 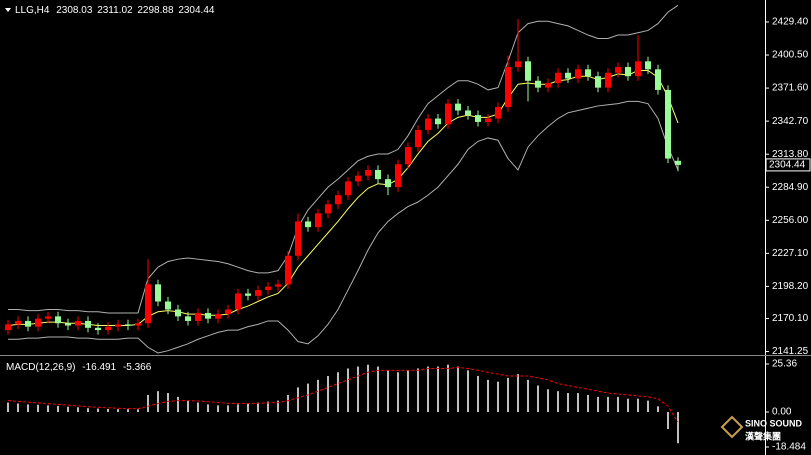 I want to click on symbol: LLG,H4, so click(x=32, y=10).